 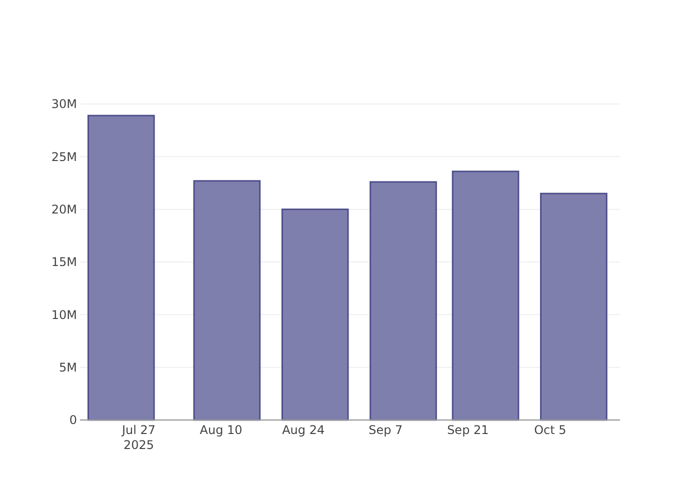 What do you see at coordinates (138, 437) in the screenshot?
I see `x-tick-label: Jul 27 2025` at bounding box center [138, 437].